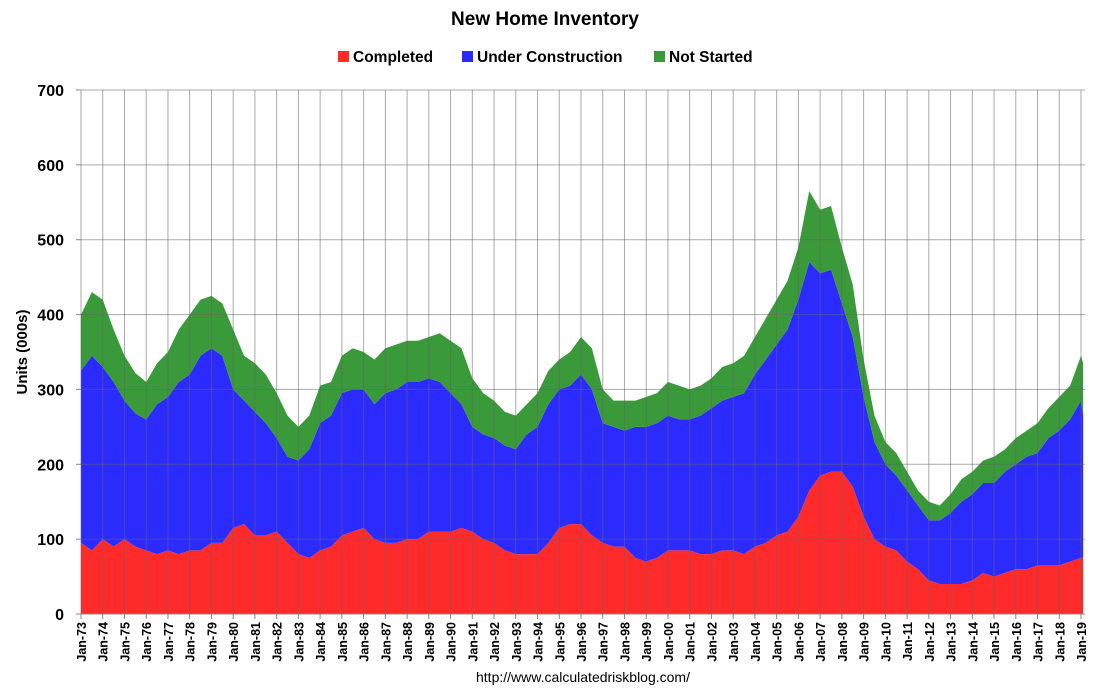 Image resolution: width=1096 pixels, height=695 pixels. What do you see at coordinates (147, 642) in the screenshot?
I see `x-tick-label: Jan-76` at bounding box center [147, 642].